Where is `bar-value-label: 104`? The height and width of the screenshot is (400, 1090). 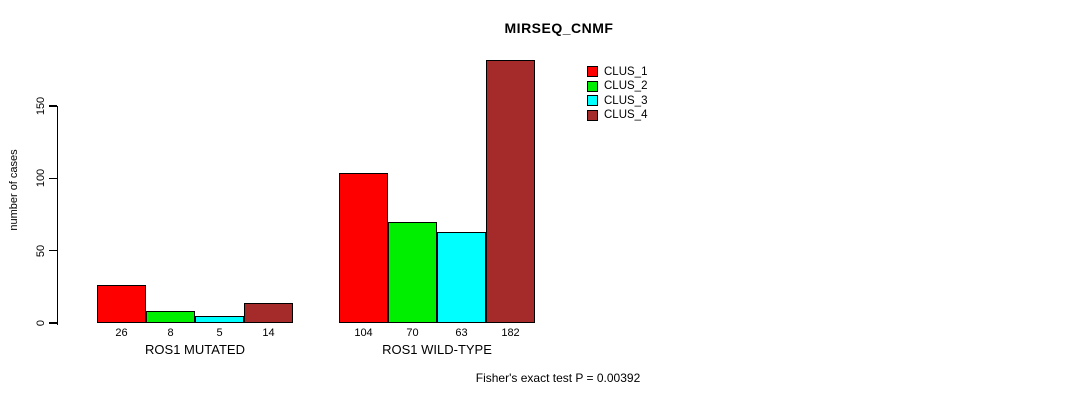 bar-value-label: 104 is located at coordinates (363, 333).